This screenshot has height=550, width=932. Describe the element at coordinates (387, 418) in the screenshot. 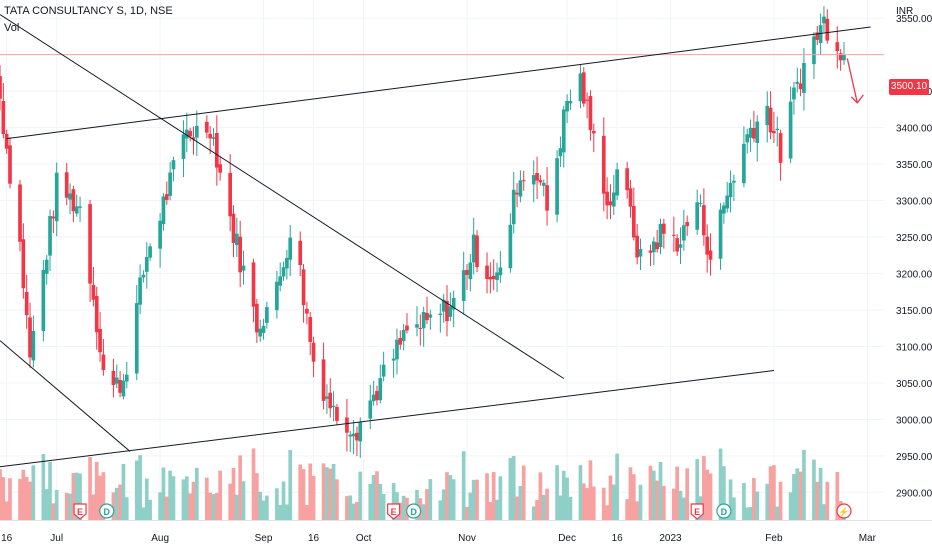

I see `trendline` at that location.